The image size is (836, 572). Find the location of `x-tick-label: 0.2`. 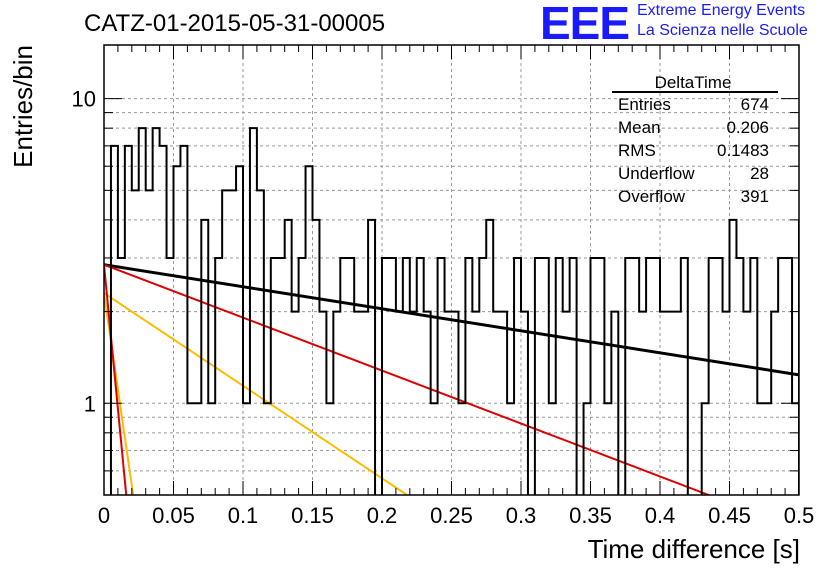

x-tick-label: 0.2 is located at coordinates (382, 515).